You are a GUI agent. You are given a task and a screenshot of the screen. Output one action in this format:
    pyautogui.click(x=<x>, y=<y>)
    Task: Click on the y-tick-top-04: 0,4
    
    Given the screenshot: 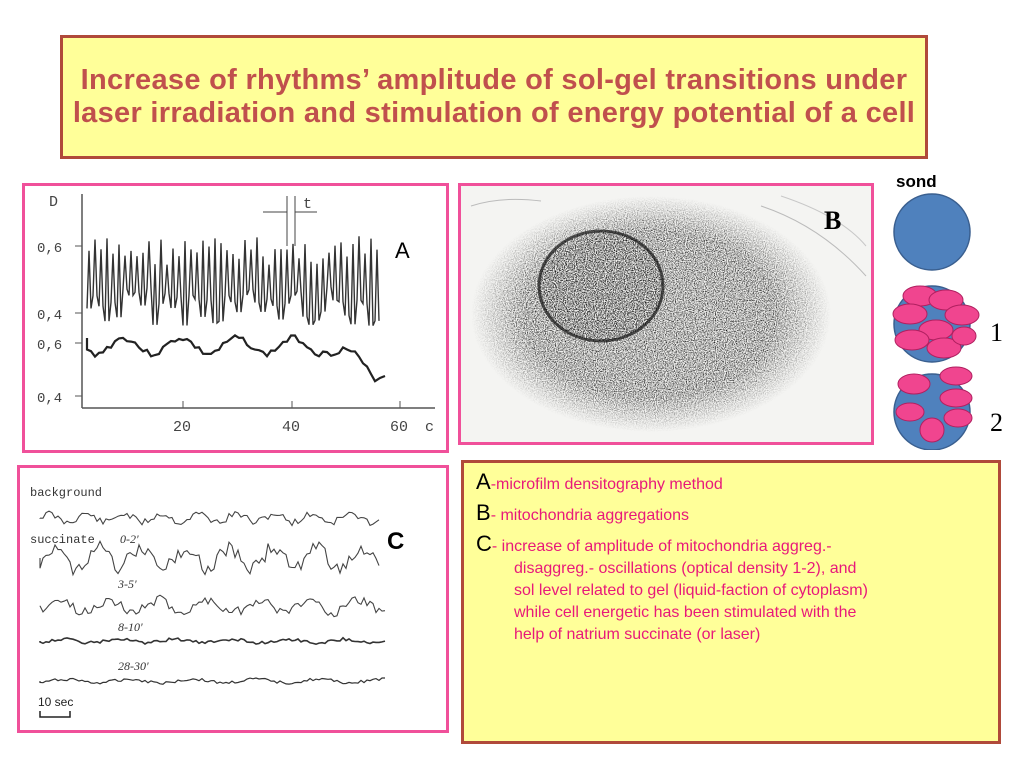 What is the action you would take?
    pyautogui.click(x=49, y=316)
    